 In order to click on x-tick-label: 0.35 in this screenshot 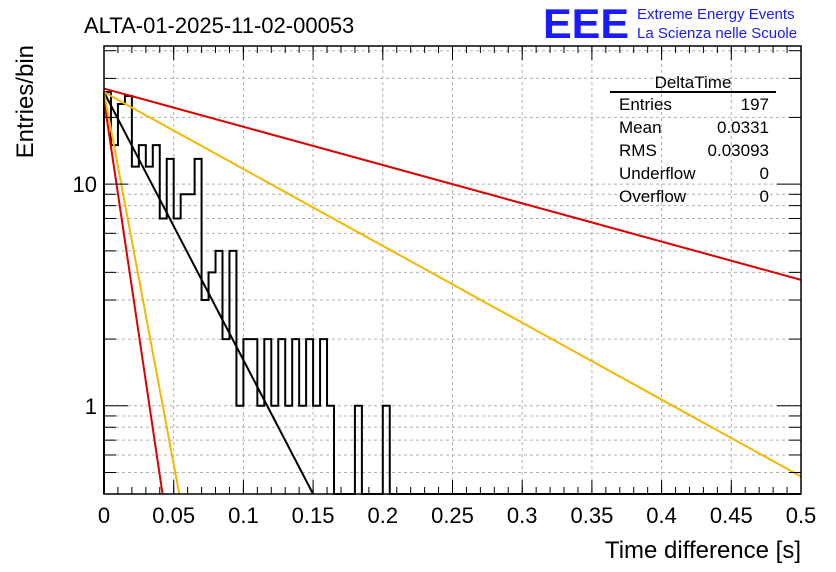, I will do `click(591, 515)`.